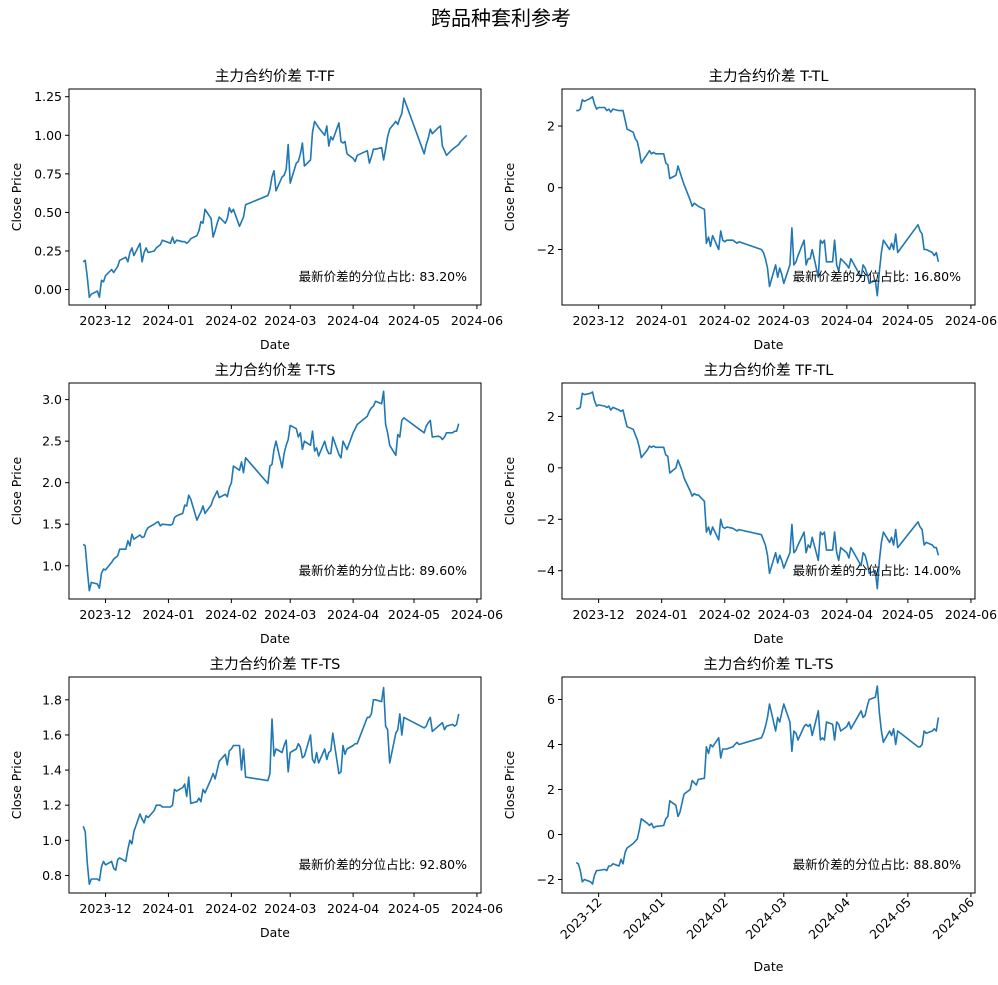 Image resolution: width=998 pixels, height=985 pixels. What do you see at coordinates (551, 744) in the screenshot?
I see `y-tick-label: 4` at bounding box center [551, 744].